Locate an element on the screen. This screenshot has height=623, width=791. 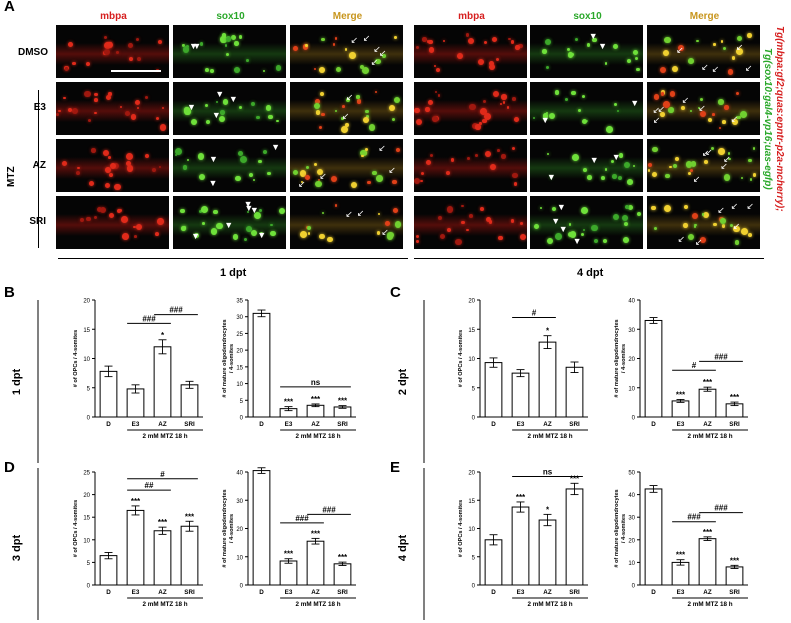
micrograph-panel: ↙ ↙ ↙ ↙ ↙ ↙ is located at coordinates (703, 108).